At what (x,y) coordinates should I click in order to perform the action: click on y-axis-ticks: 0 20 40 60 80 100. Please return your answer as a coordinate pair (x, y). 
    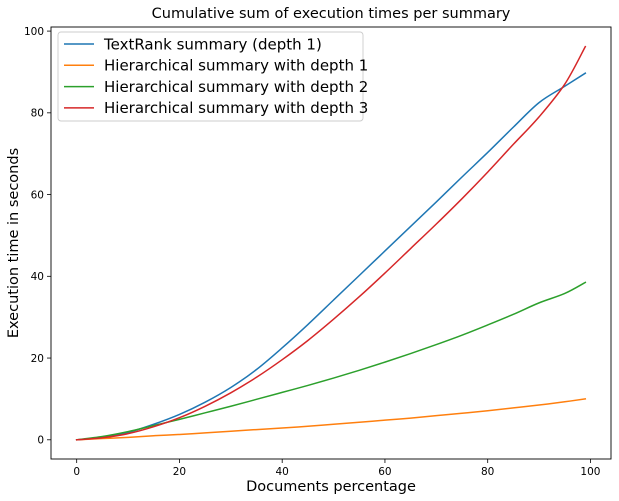
    Looking at the image, I should click on (37, 236).